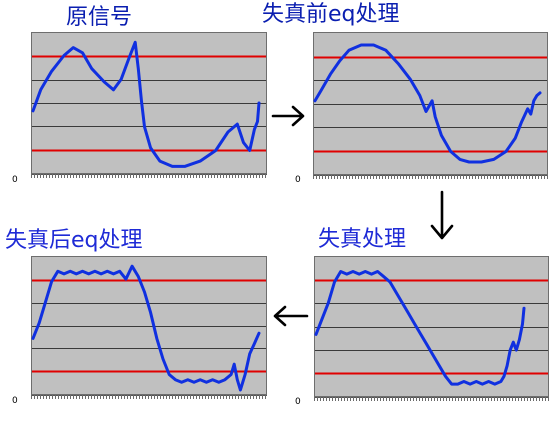 Image resolution: width=553 pixels, height=423 pixels. I want to click on plot-pre-eq, so click(430, 103).